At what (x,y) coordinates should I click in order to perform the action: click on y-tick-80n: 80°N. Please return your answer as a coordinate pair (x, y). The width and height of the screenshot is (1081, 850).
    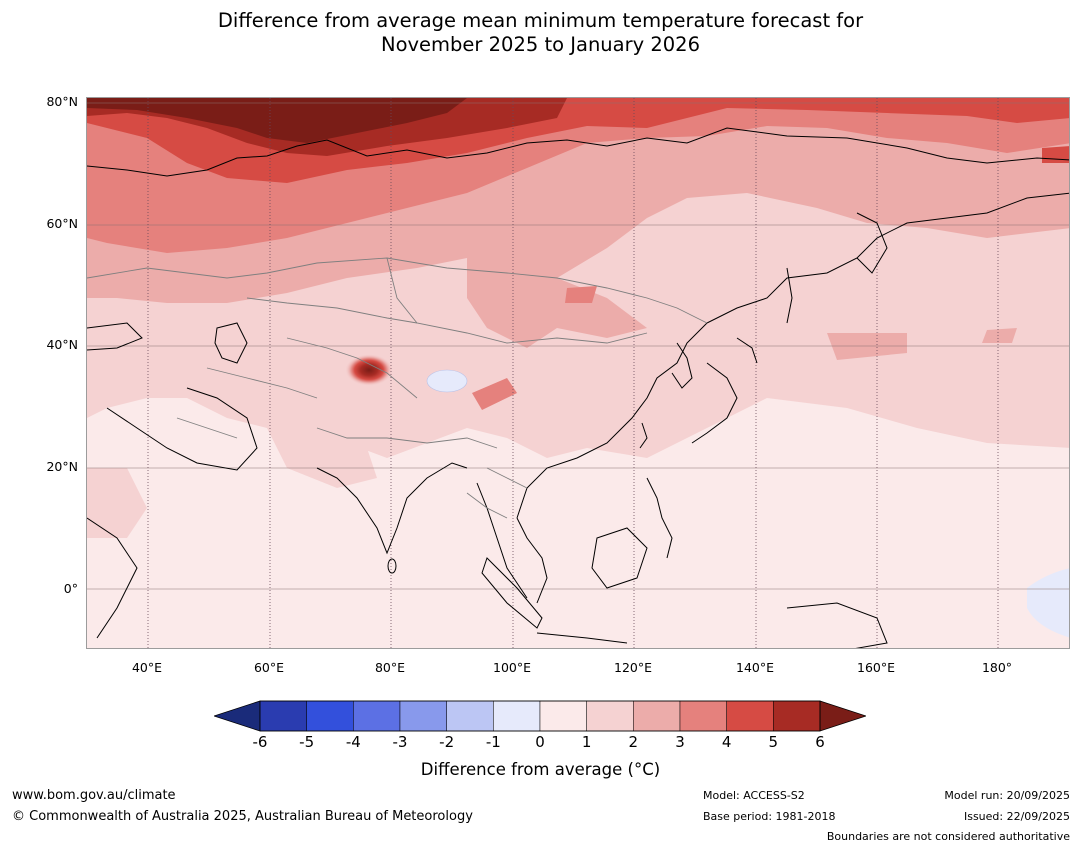
    Looking at the image, I should click on (62, 101).